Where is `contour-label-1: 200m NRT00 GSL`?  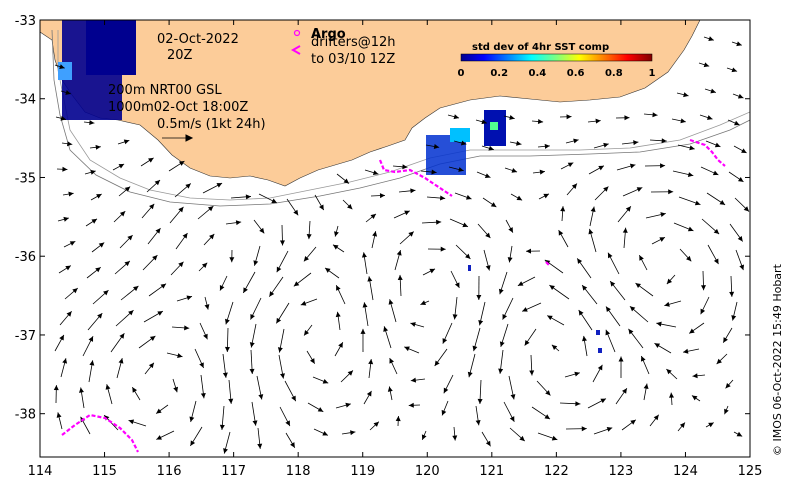 contour-label-1: 200m NRT00 GSL is located at coordinates (165, 90).